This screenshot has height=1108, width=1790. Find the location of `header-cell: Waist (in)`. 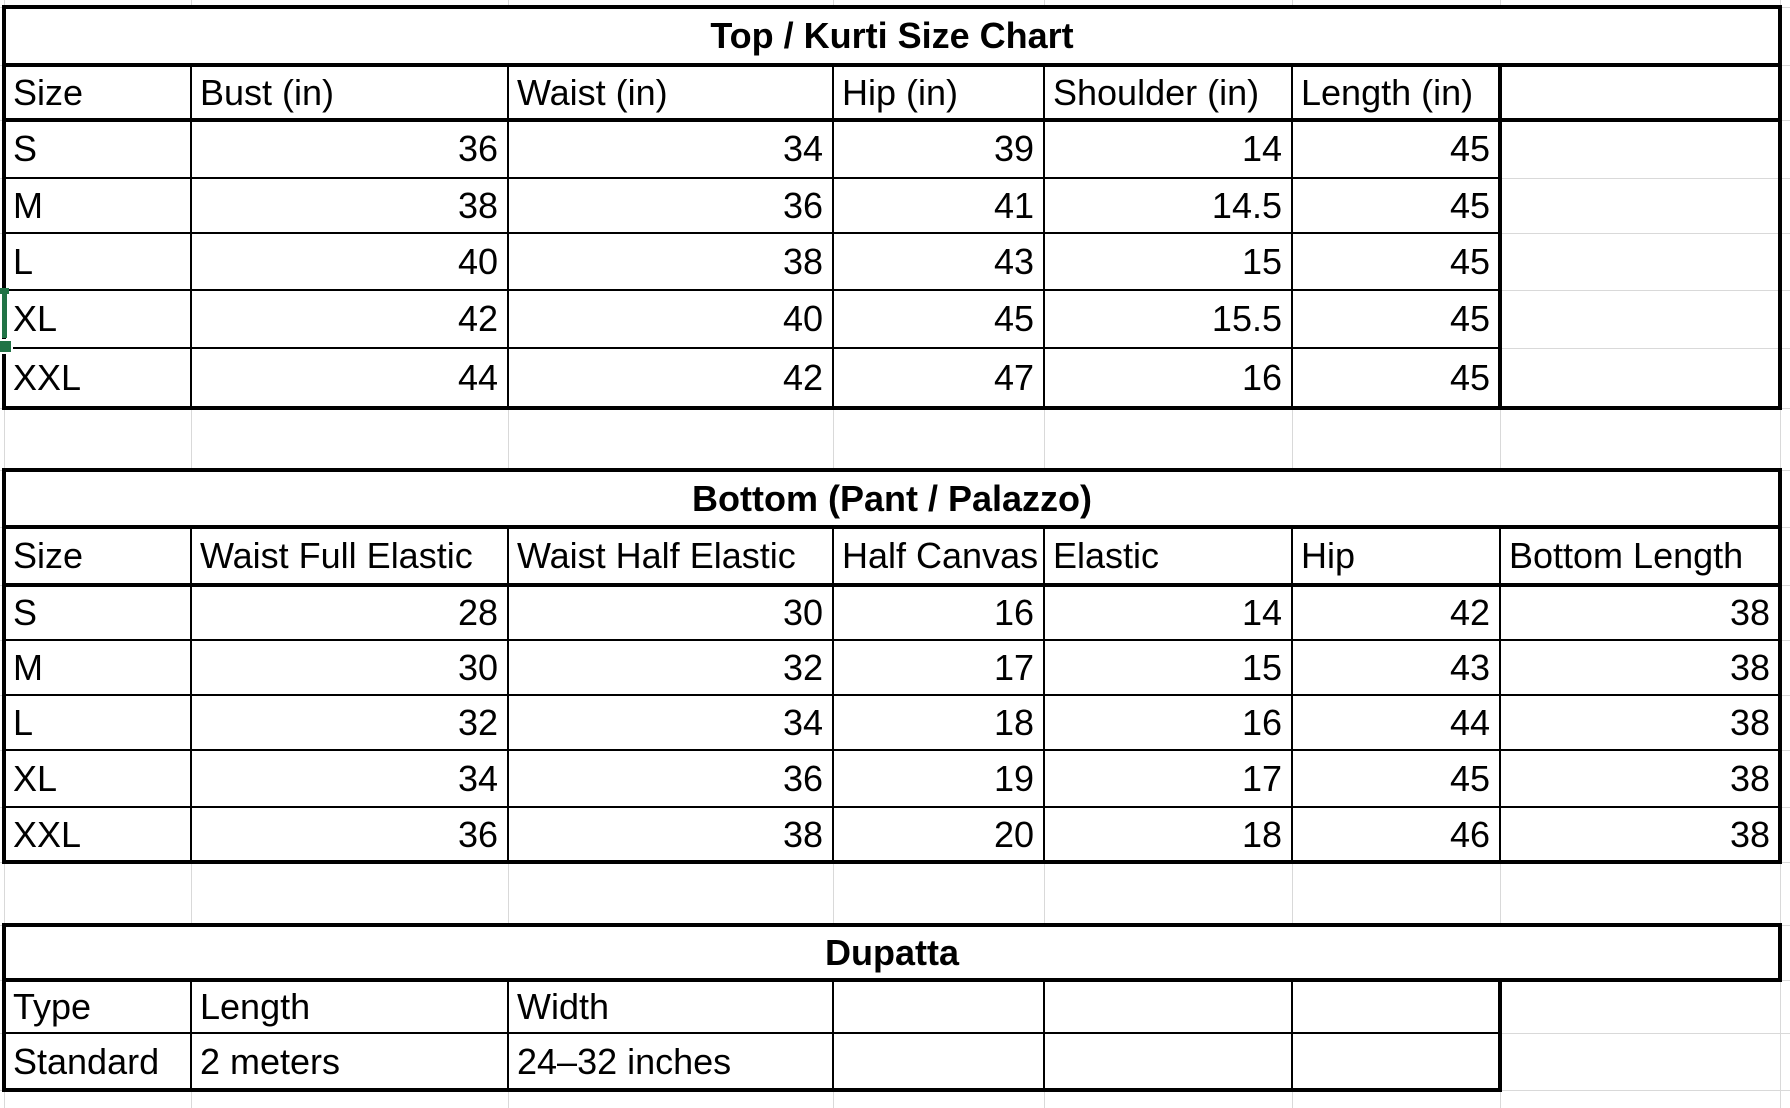

header-cell: Waist (in) is located at coordinates (592, 92).